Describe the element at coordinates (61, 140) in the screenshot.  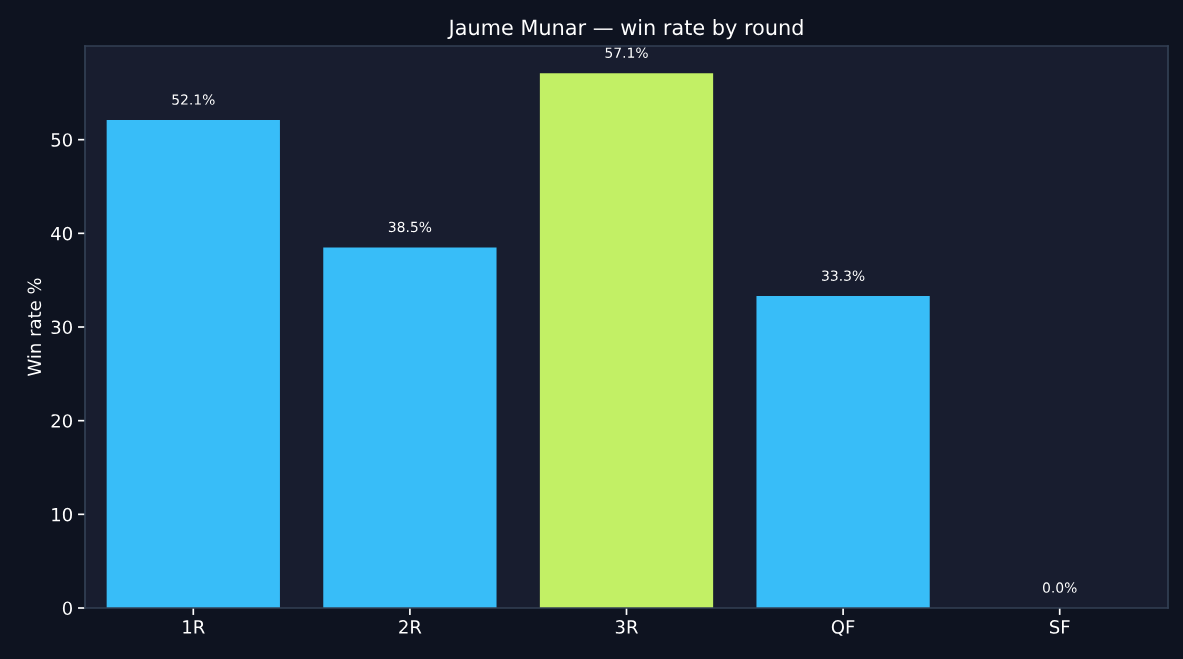
I see `y-tick-label: 50` at that location.